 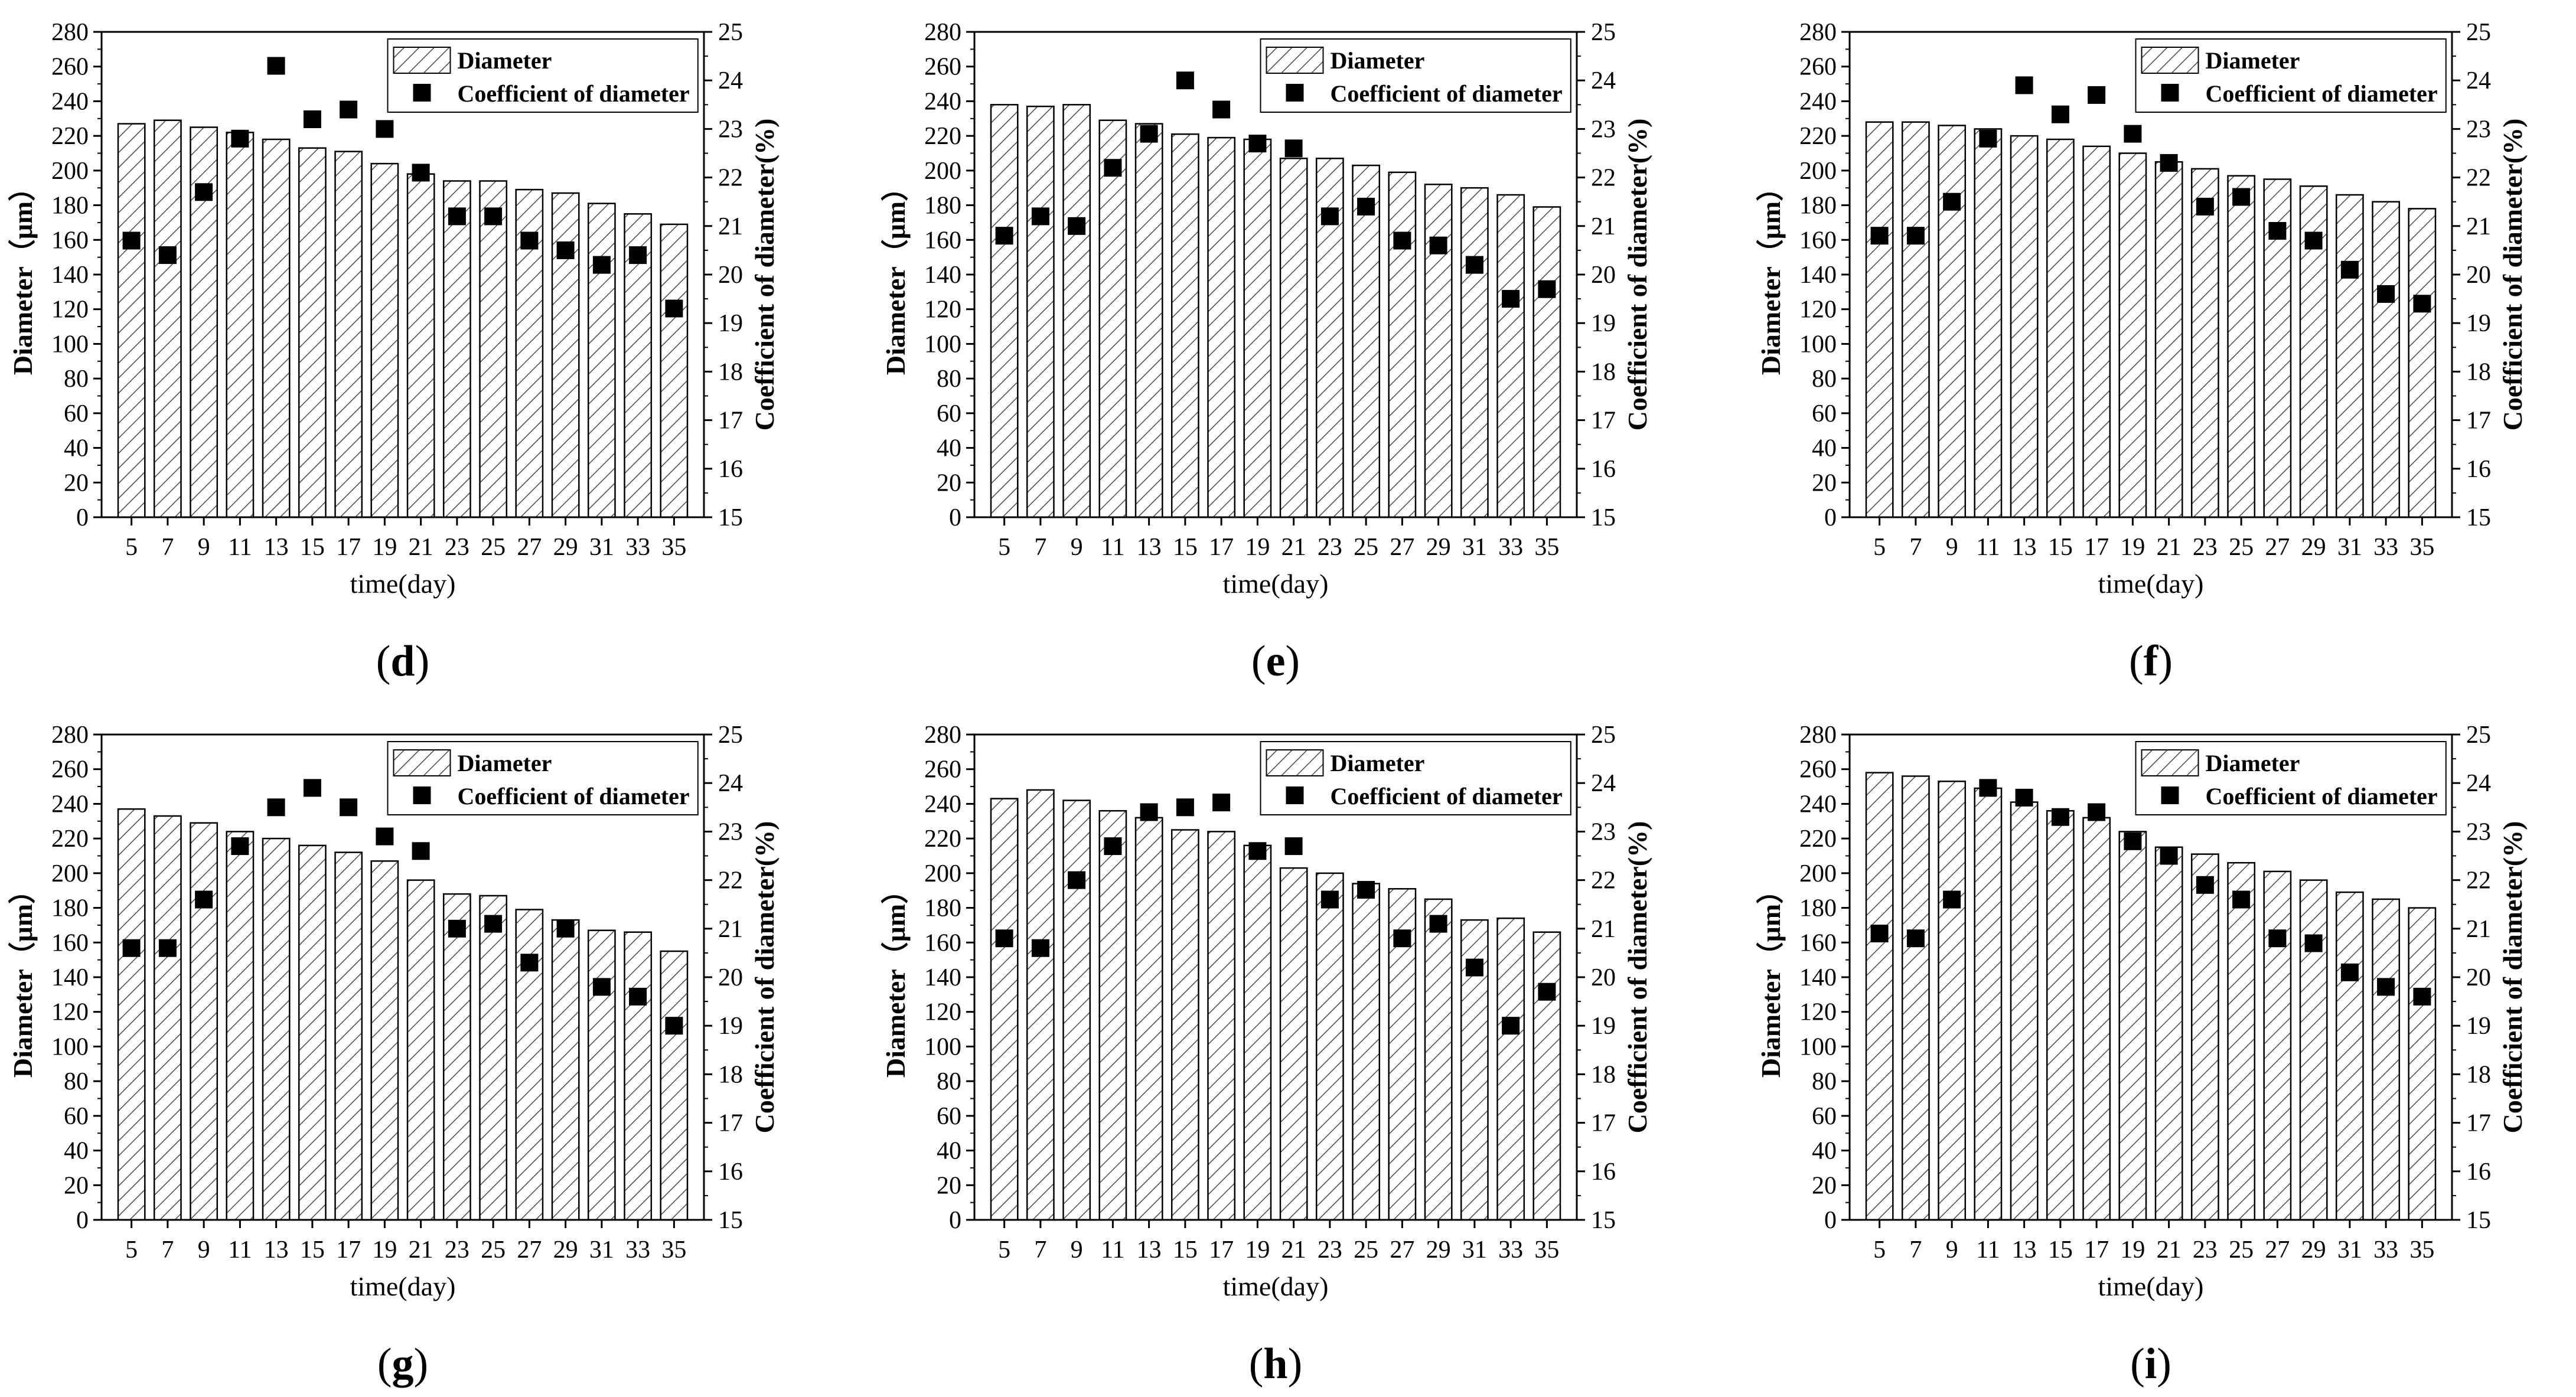 I want to click on y2-axis-title: Coefficient of diameter(%), so click(x=2513, y=977).